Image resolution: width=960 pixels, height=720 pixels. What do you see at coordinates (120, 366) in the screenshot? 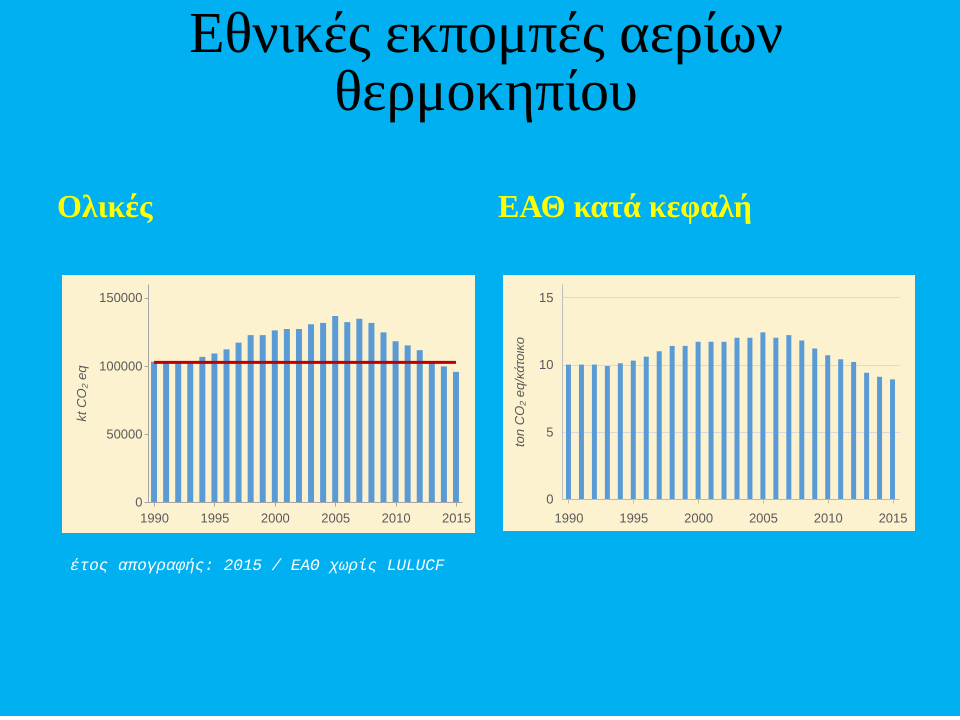
I see `y-tick-label: 100000` at bounding box center [120, 366].